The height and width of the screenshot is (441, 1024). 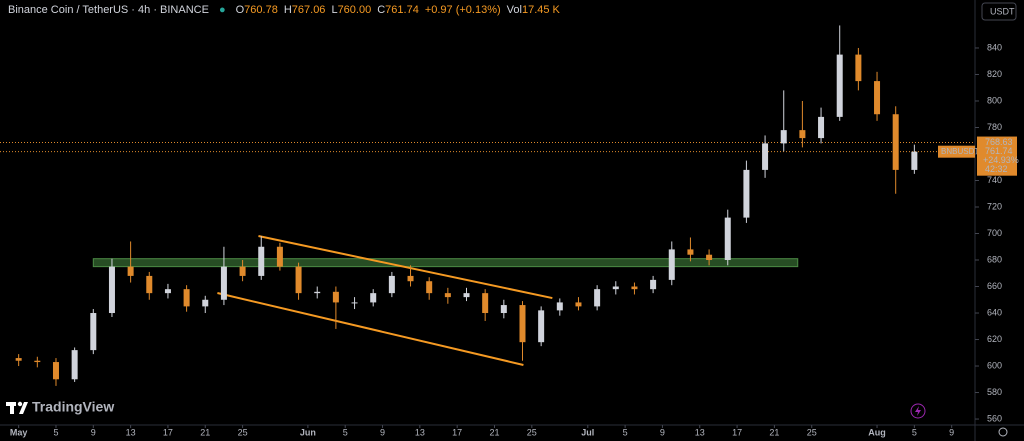 What do you see at coordinates (994, 47) in the screenshot?
I see `y-tick-label: 840` at bounding box center [994, 47].